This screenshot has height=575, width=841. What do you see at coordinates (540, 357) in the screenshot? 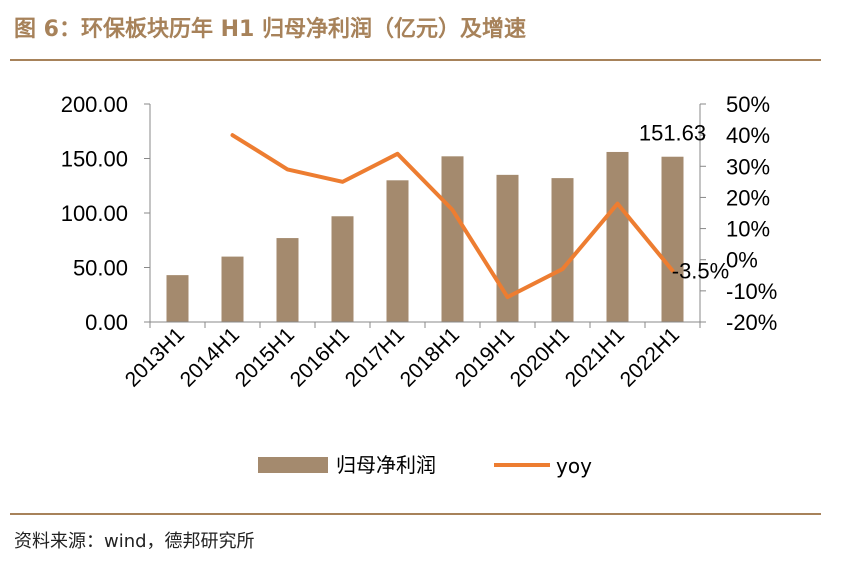
I see `x-tick-label-2020H1: 2020H1` at bounding box center [540, 357].